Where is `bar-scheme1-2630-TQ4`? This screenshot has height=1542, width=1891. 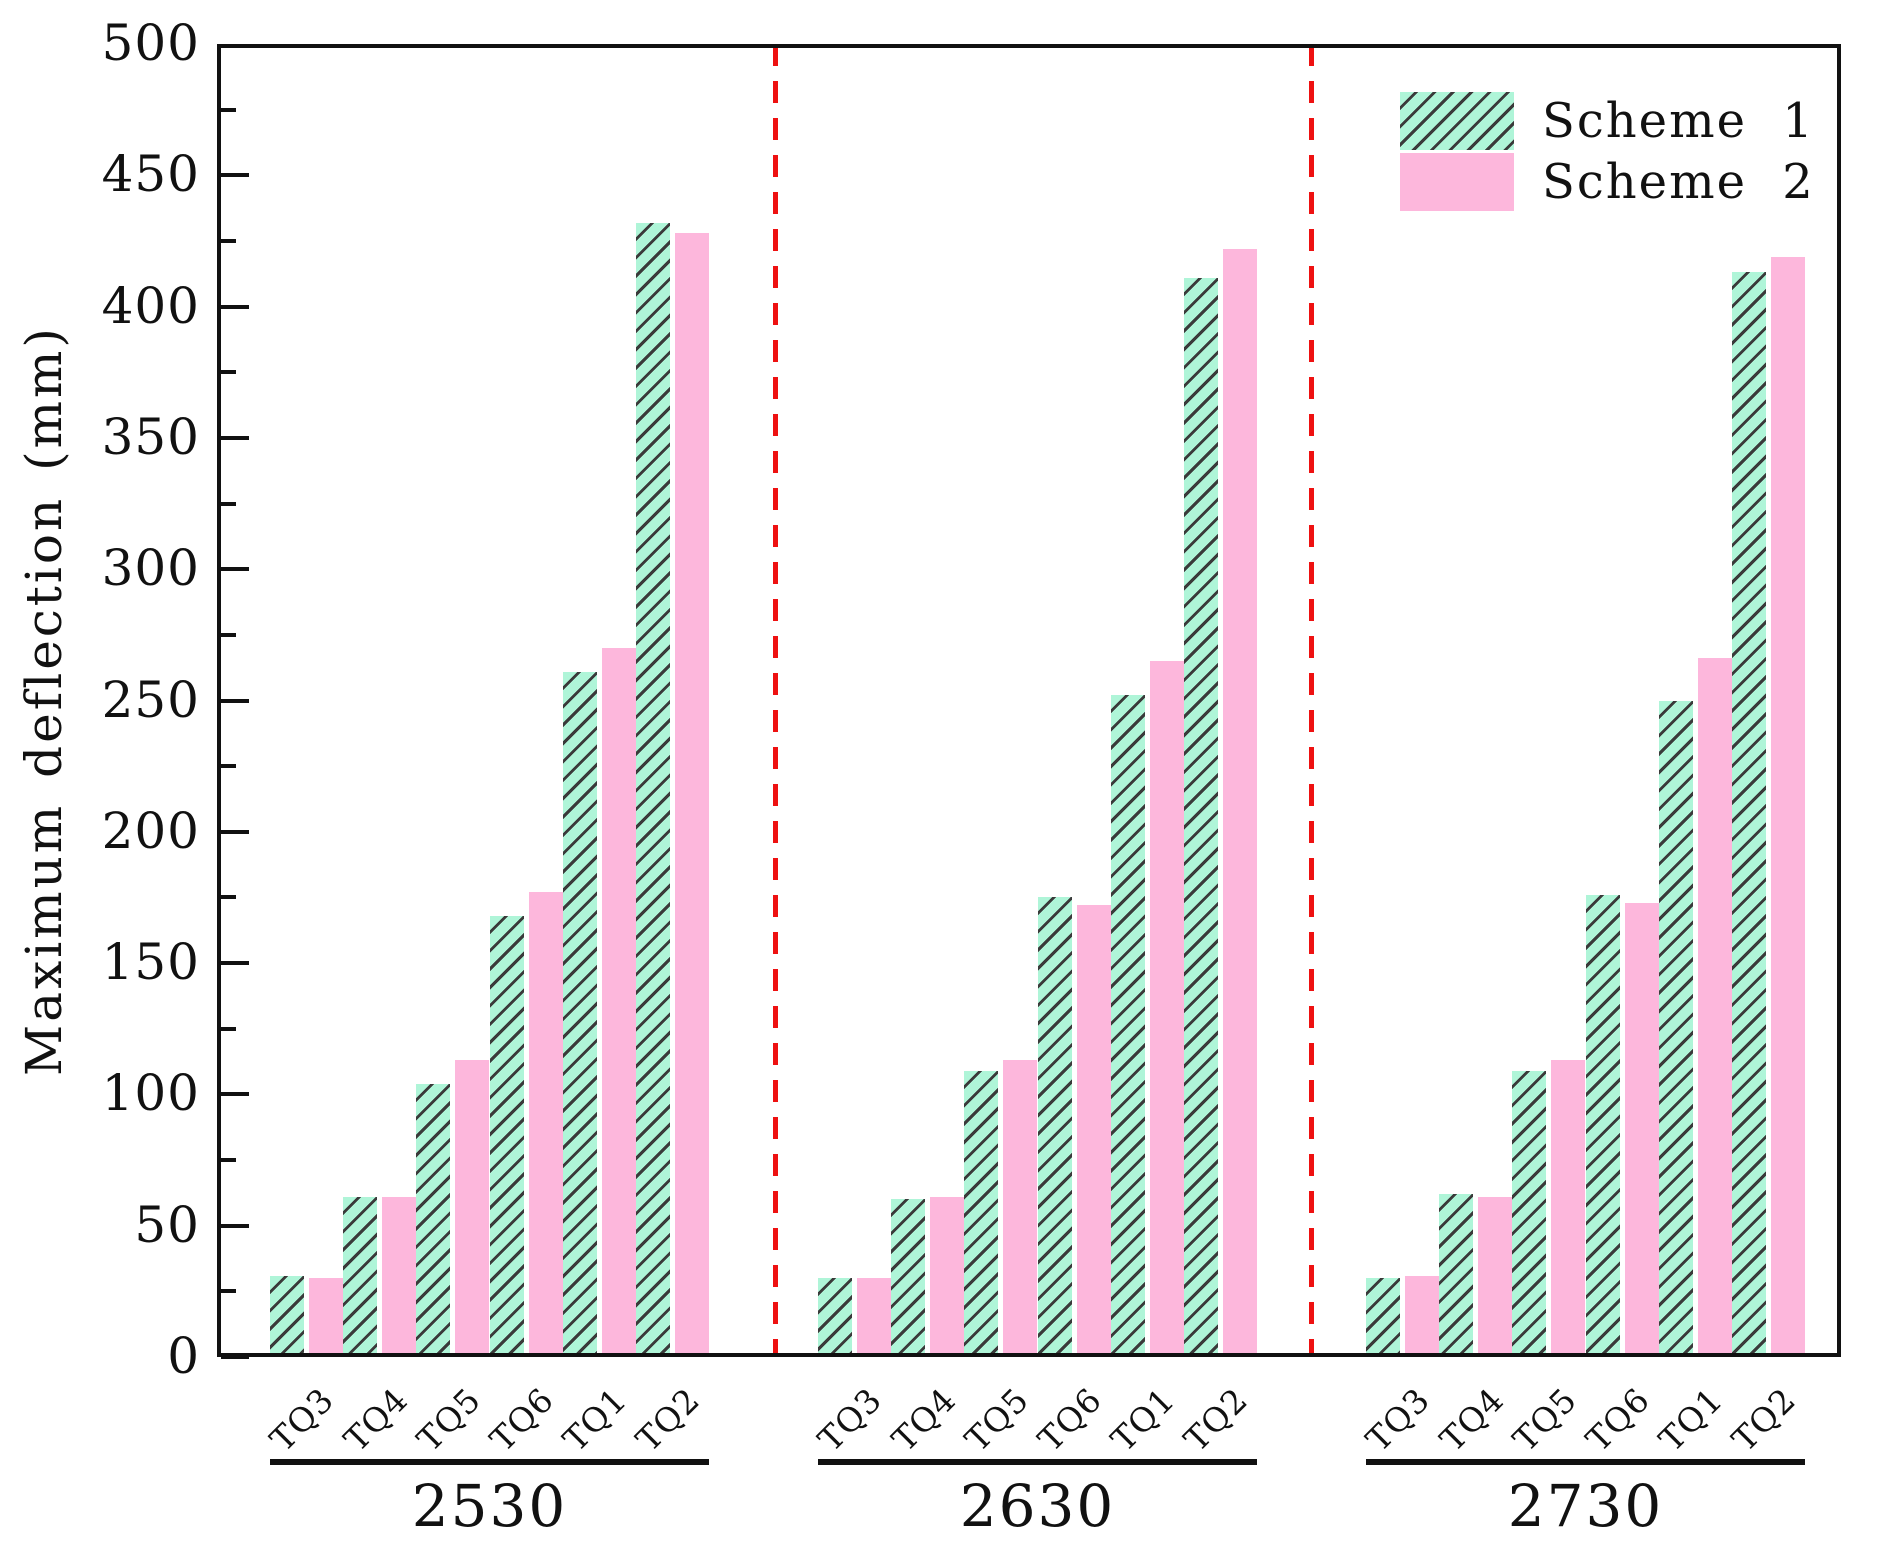
bar-scheme1-2630-TQ4 is located at coordinates (908, 1278).